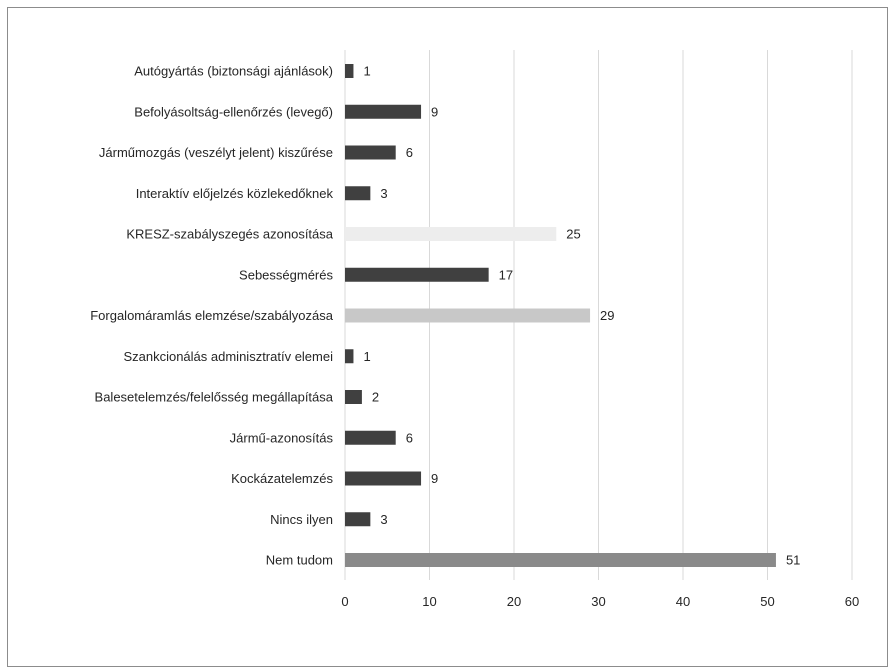  I want to click on x-tick-label-30: 30, so click(598, 601).